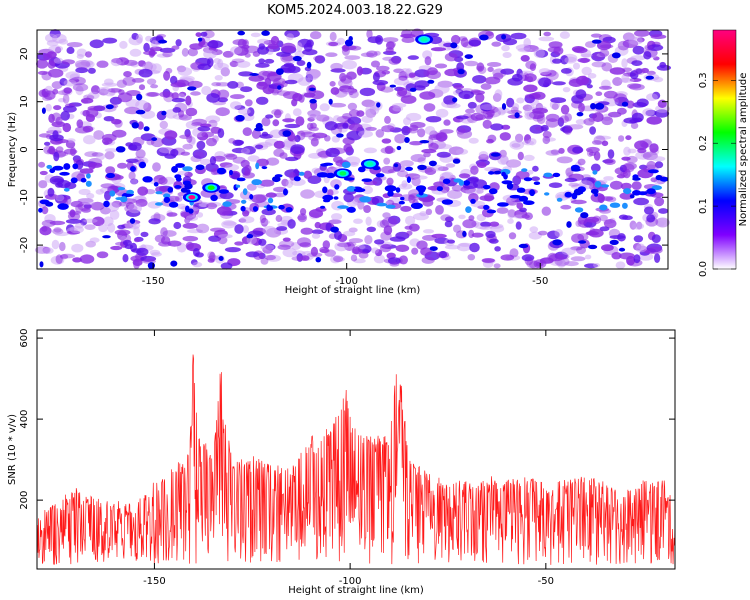  What do you see at coordinates (24, 101) in the screenshot?
I see `y-tick-label: 10` at bounding box center [24, 101].